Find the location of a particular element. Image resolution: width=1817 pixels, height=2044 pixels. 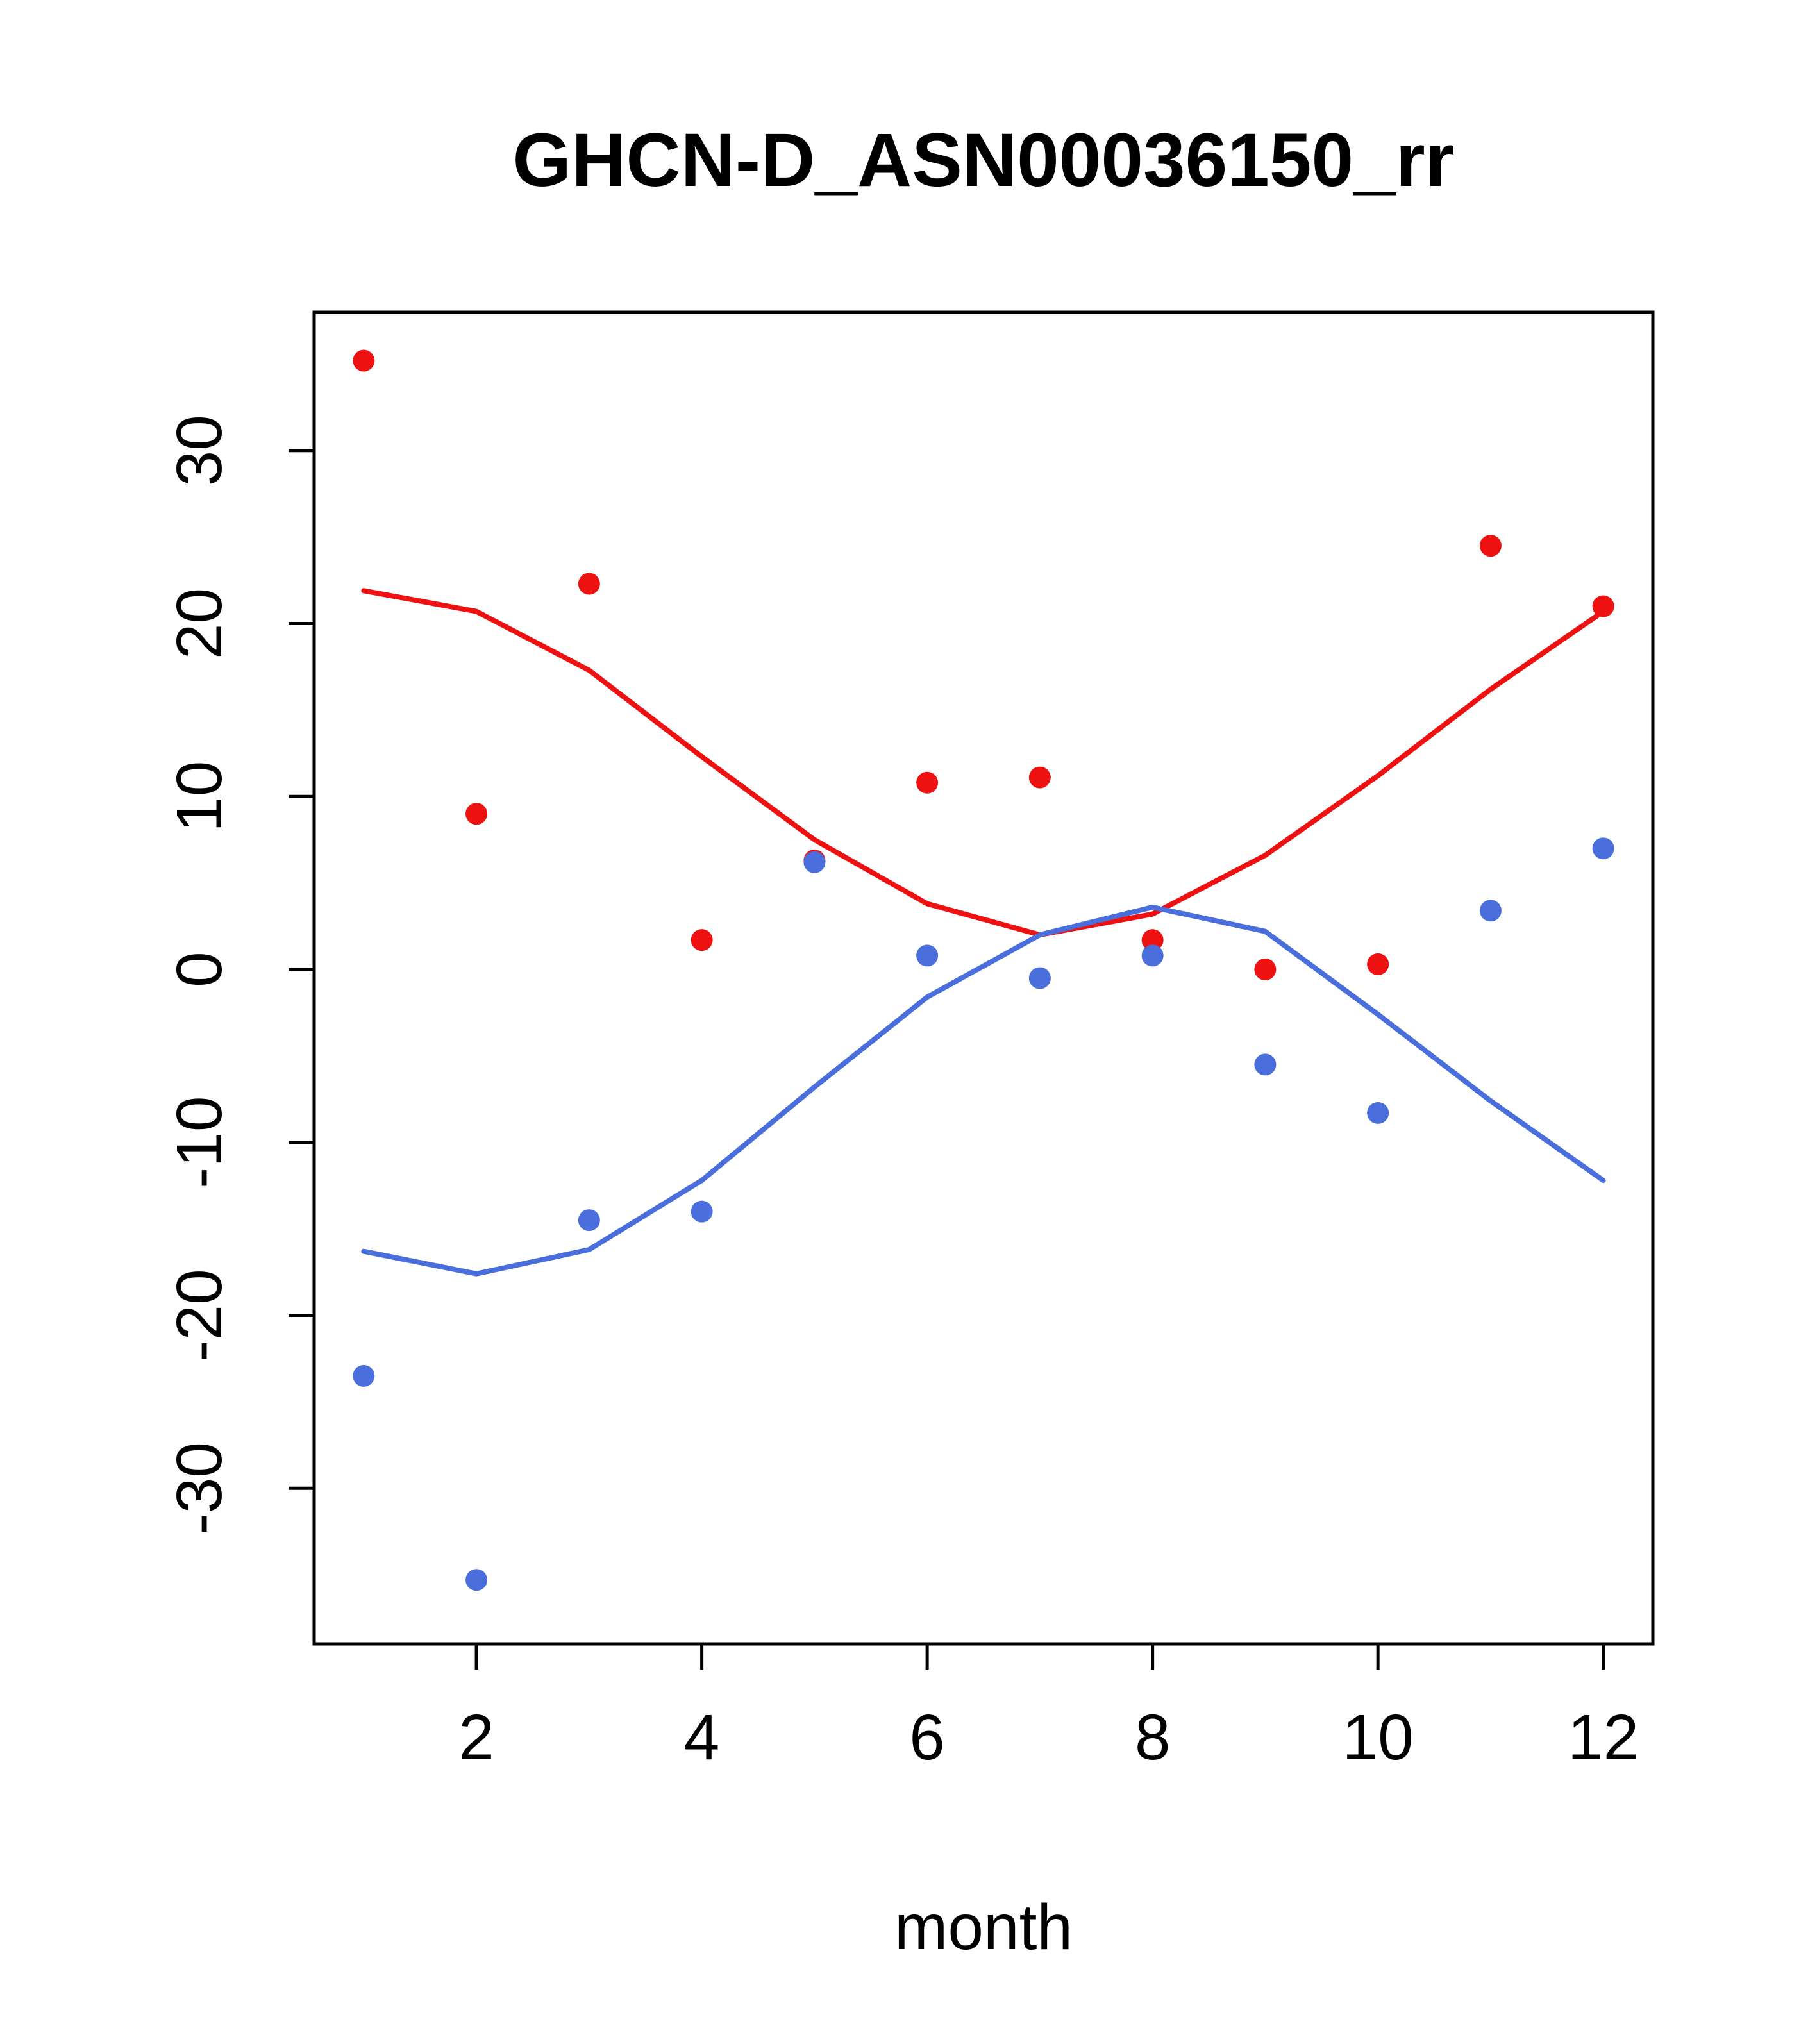

y-tick-label: 0 is located at coordinates (199, 969).